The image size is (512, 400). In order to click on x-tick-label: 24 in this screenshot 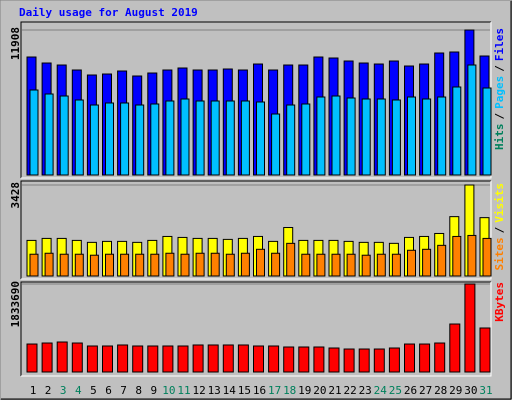, I will do `click(381, 390)`.